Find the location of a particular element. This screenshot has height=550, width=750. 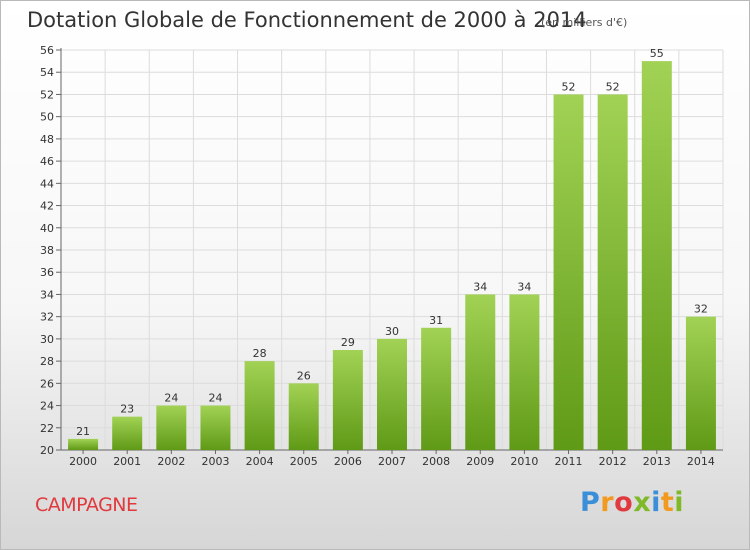

bar-2003 is located at coordinates (215, 427).